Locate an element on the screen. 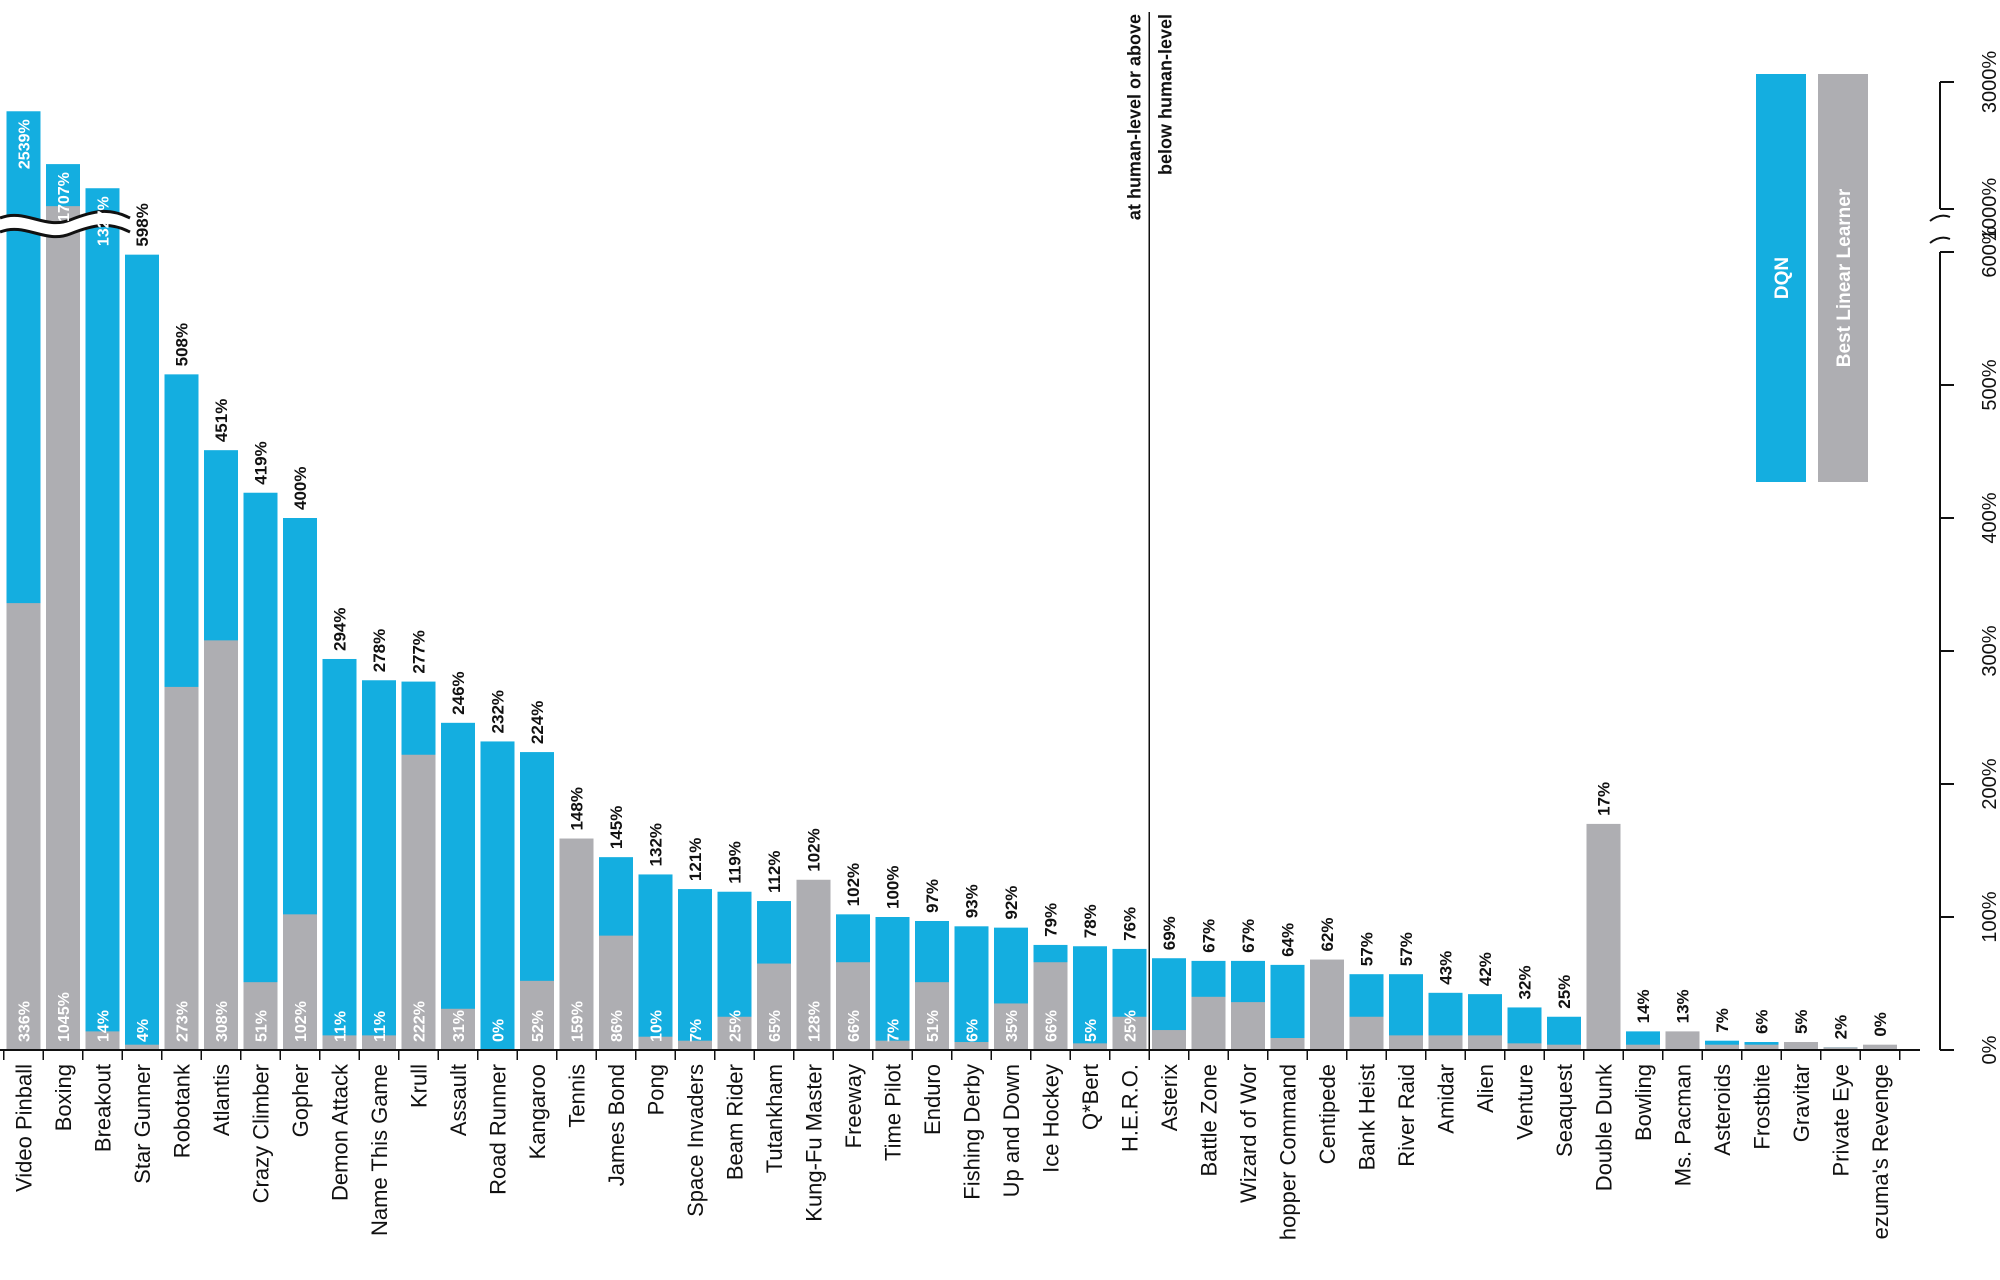  bar-value-label-43: 7% is located at coordinates (1722, 1020).